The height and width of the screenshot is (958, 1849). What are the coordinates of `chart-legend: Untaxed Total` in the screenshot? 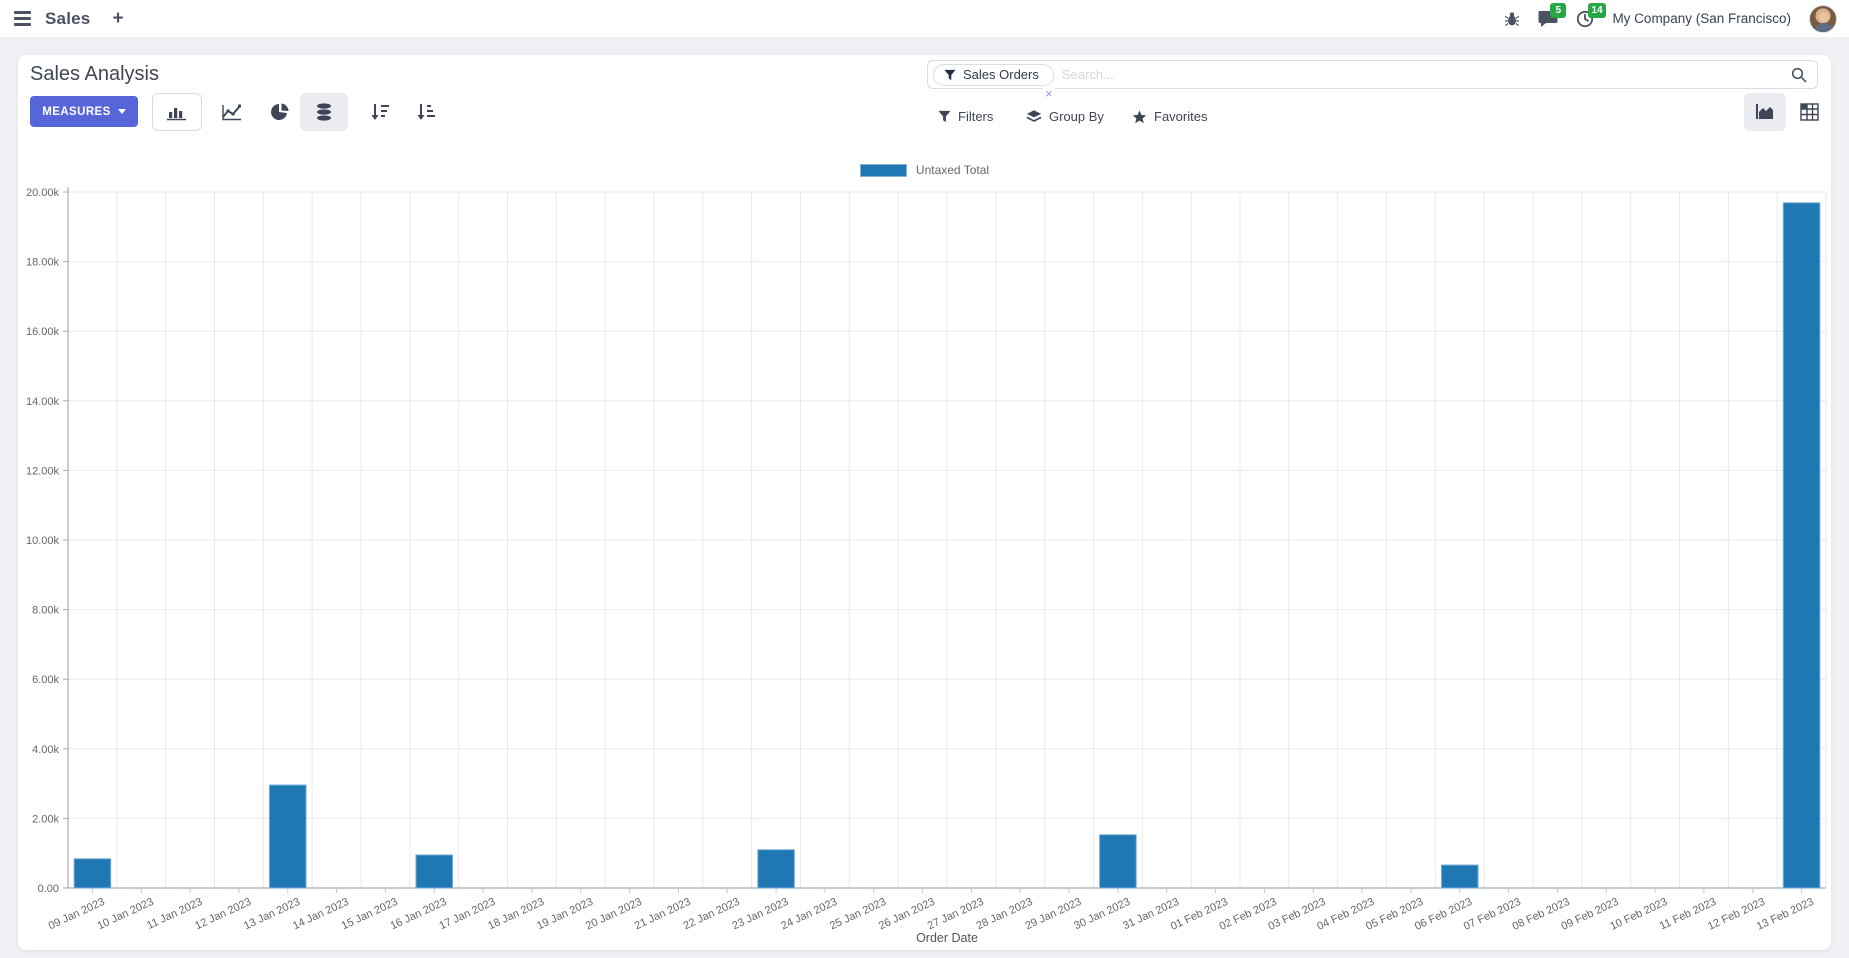 It's located at (924, 170).